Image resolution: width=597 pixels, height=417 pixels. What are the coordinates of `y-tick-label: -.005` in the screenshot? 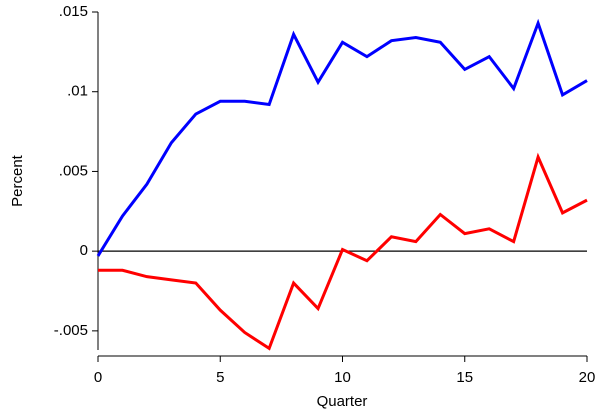 It's located at (71, 330).